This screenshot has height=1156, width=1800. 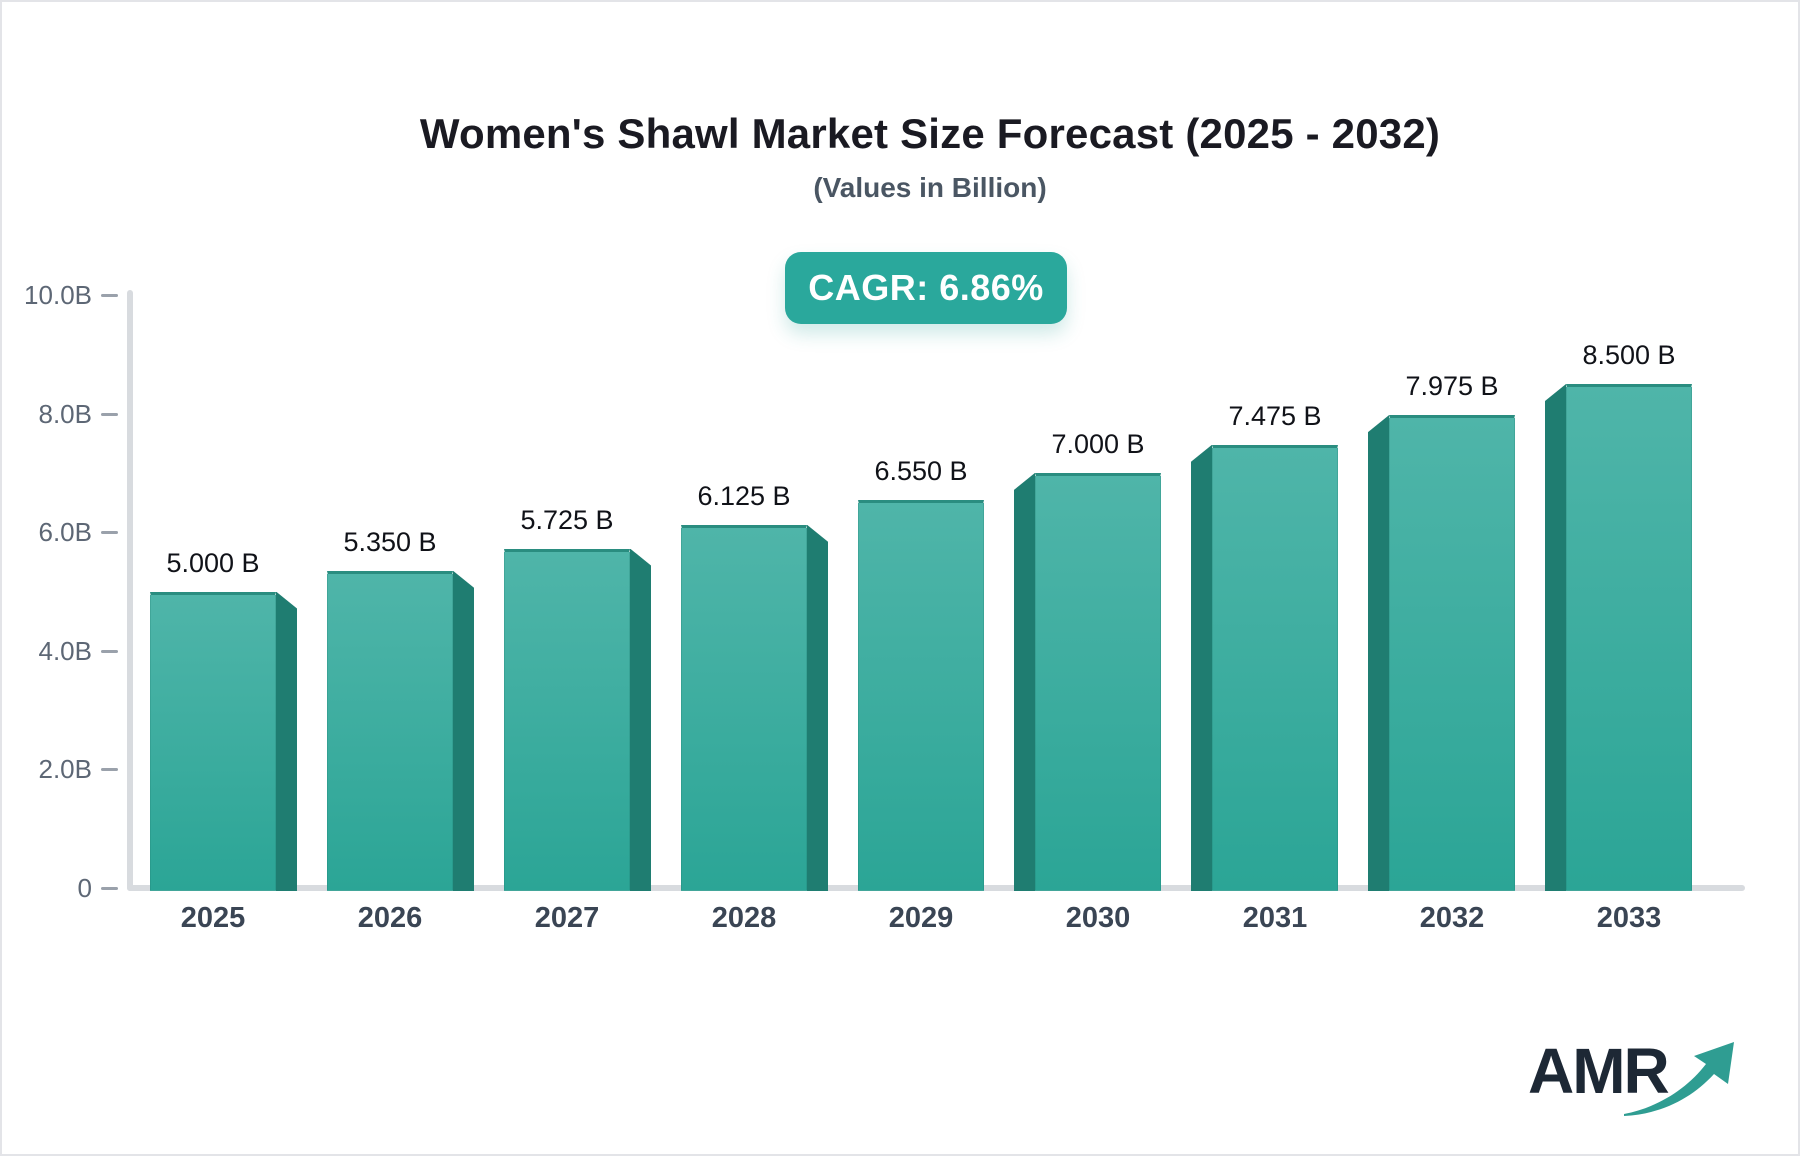 What do you see at coordinates (567, 918) in the screenshot?
I see `x-tick-label: 2027` at bounding box center [567, 918].